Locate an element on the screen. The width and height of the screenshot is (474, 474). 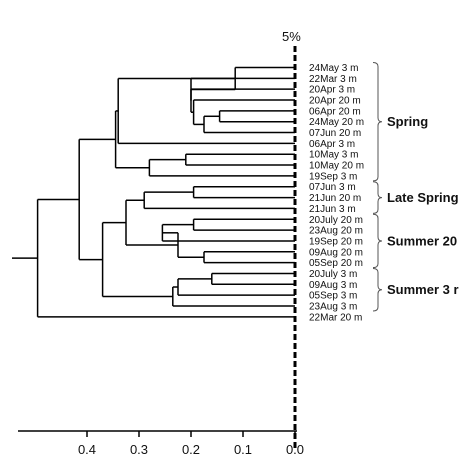
leaf-label: 21Jun 20 m is located at coordinates (335, 198).